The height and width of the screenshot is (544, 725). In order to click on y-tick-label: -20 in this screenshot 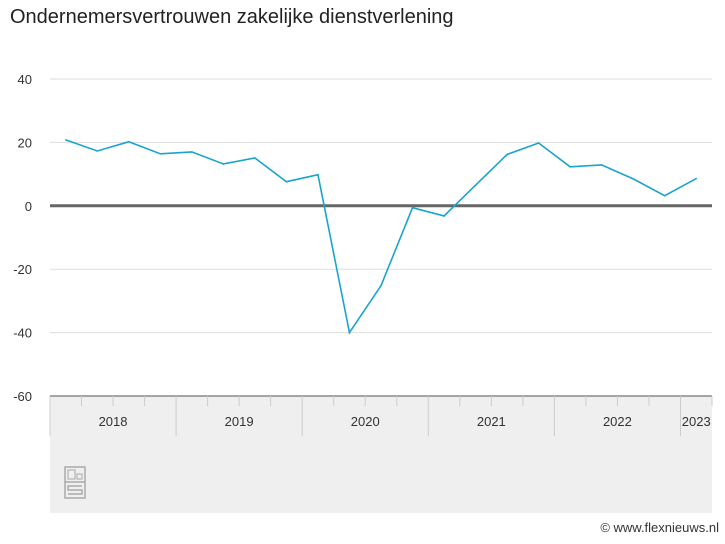, I will do `click(22, 269)`.